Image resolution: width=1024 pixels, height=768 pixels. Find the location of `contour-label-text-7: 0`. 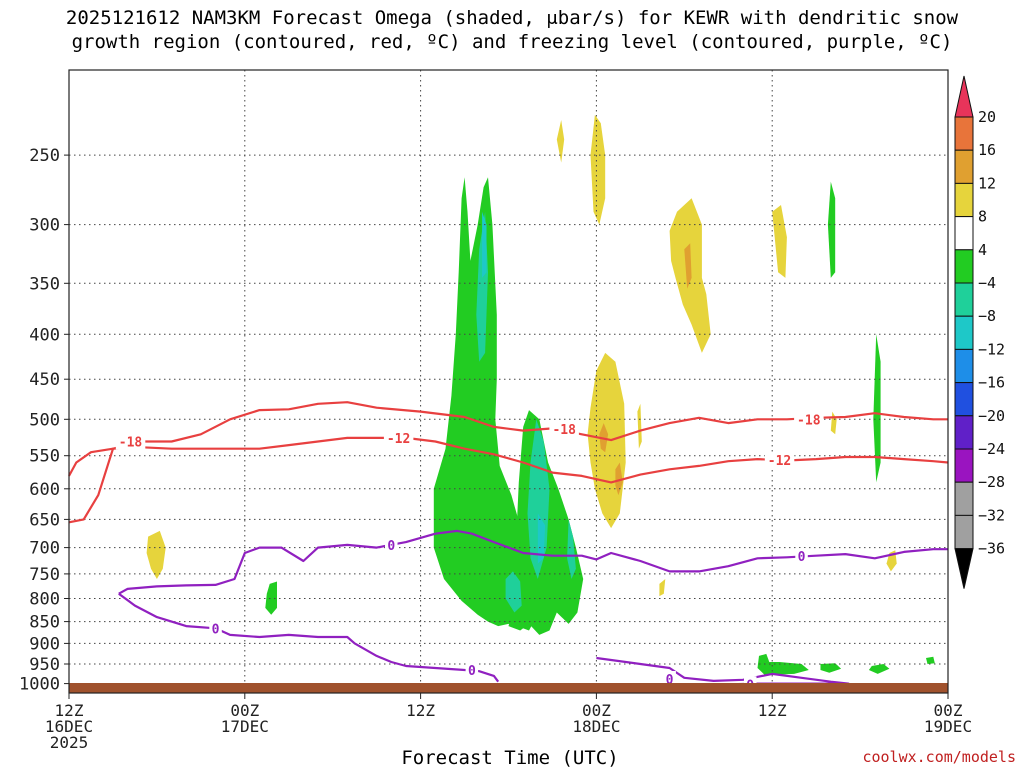

contour-label-text-7: 0 is located at coordinates (802, 557).